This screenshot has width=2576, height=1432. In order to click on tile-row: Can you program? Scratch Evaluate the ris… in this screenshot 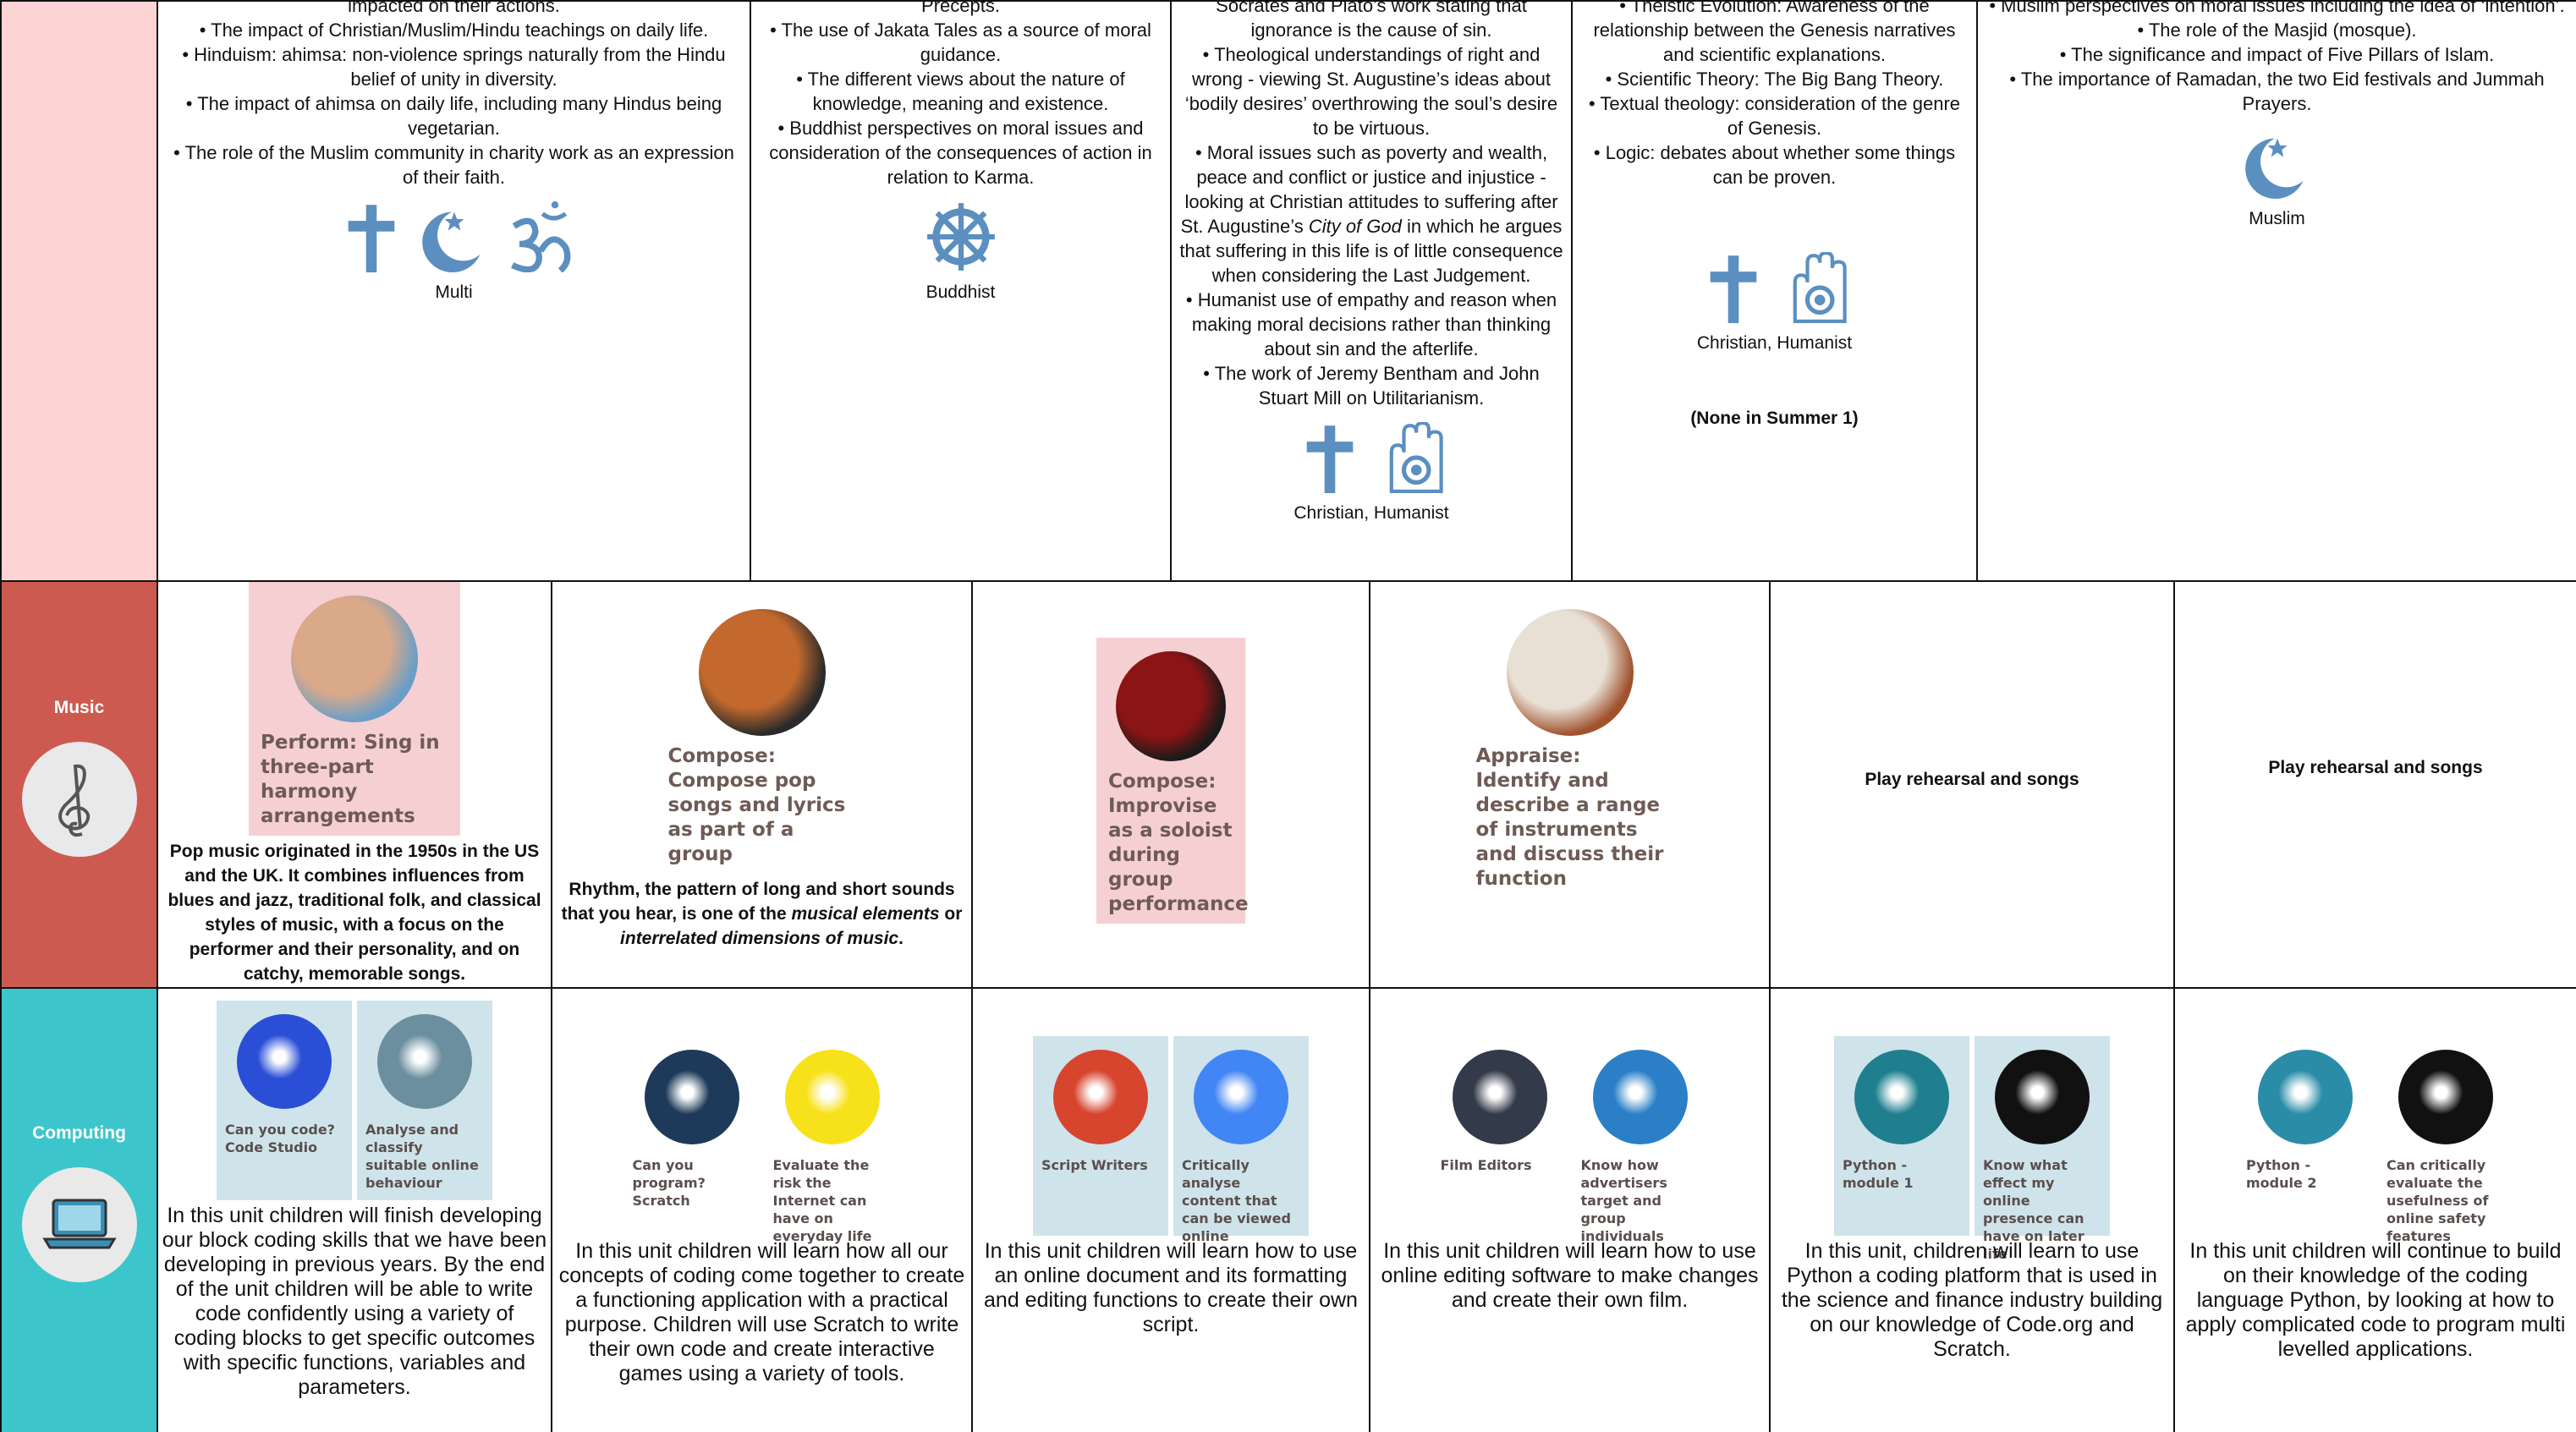, I will do `click(762, 1140)`.